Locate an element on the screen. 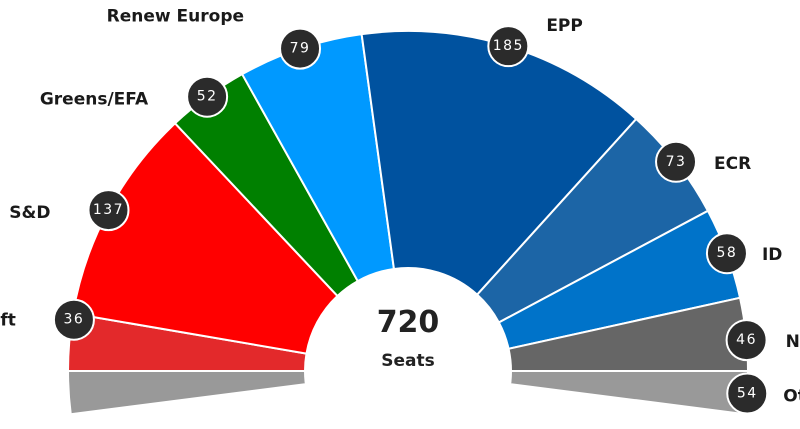  party-name: Left is located at coordinates (8, 321).